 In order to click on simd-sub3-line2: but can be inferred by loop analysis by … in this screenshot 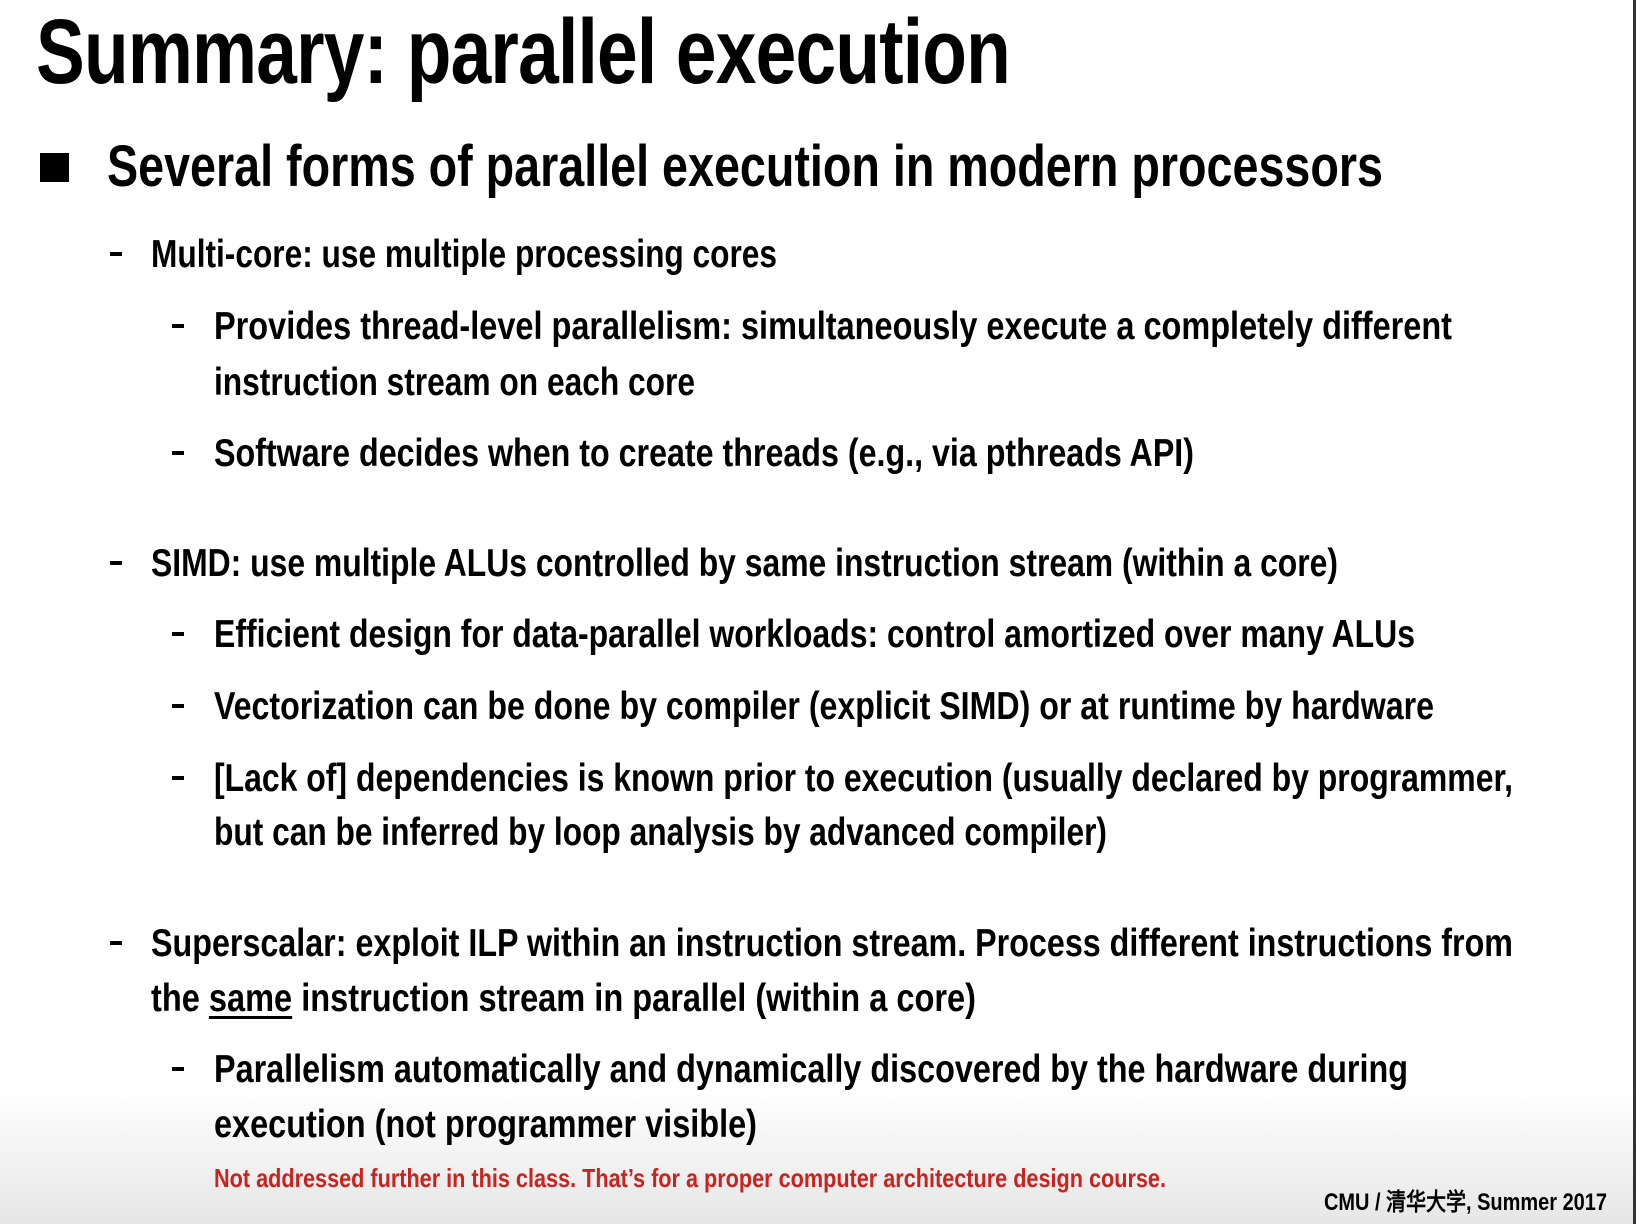, I will do `click(660, 832)`.